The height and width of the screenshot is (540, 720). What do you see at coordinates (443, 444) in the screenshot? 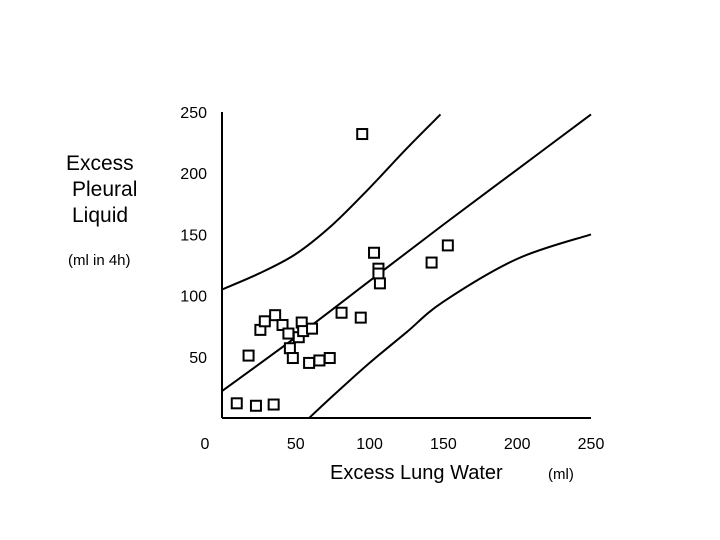
I see `x-tick-label: 150` at bounding box center [443, 444].